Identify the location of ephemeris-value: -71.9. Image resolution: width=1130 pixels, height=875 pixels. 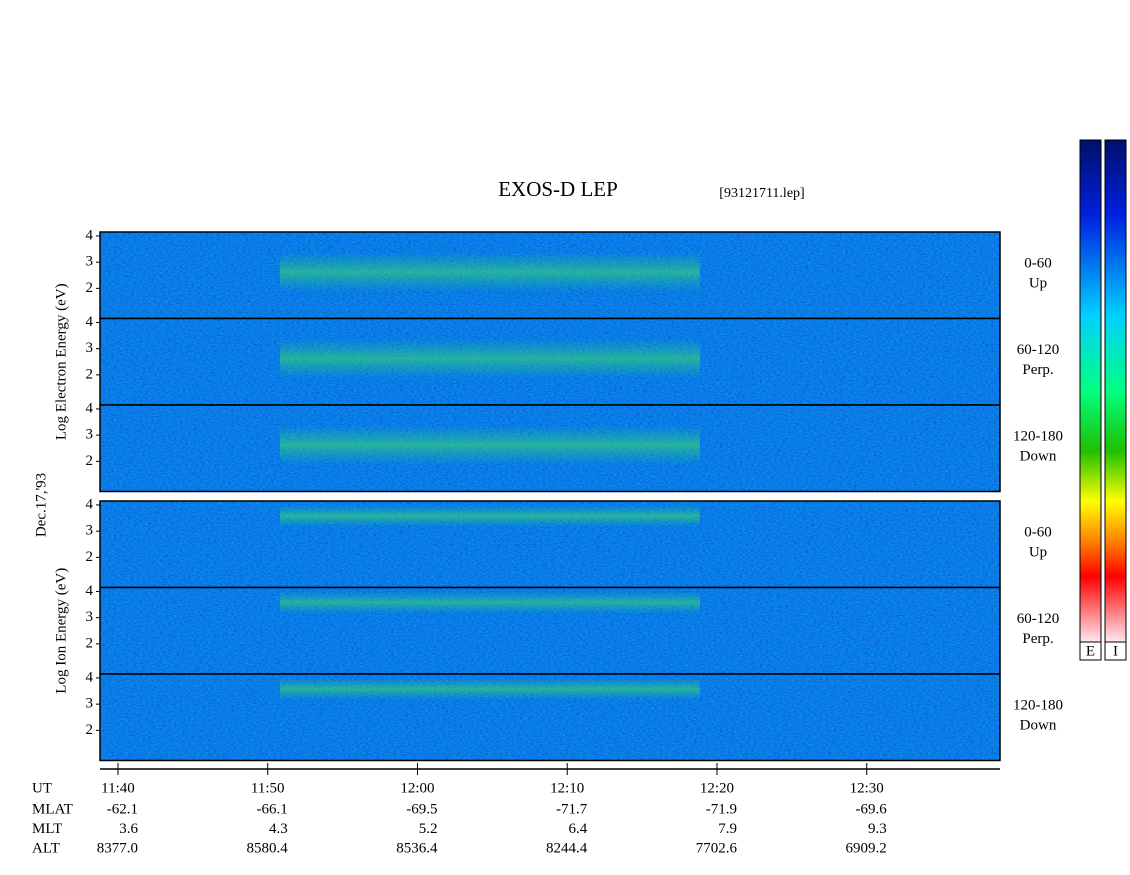
(721, 809).